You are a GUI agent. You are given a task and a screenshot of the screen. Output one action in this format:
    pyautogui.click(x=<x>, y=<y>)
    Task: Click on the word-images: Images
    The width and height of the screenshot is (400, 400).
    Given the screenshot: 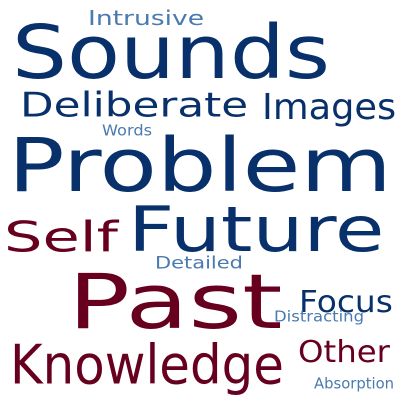 What is the action you would take?
    pyautogui.click(x=329, y=106)
    